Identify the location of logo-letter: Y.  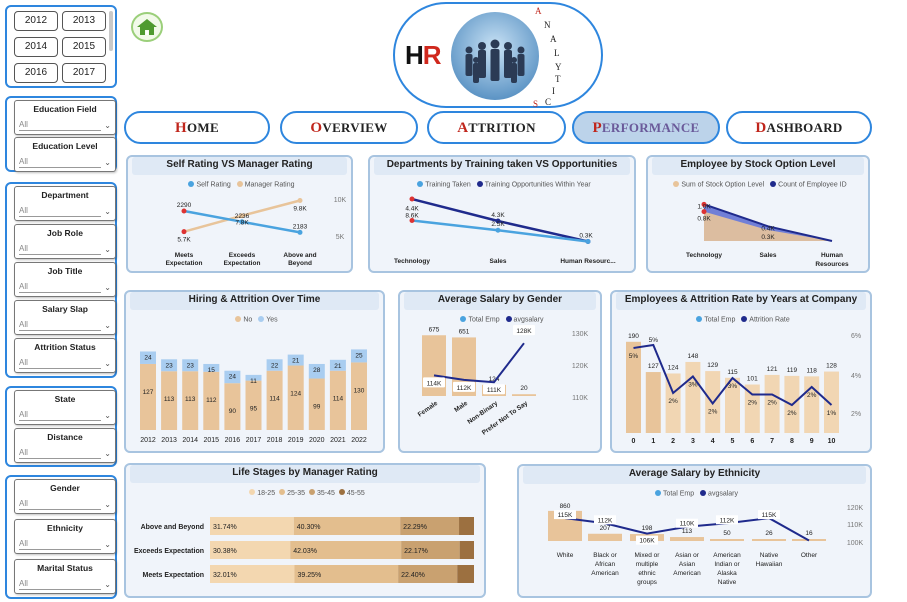
(558, 67).